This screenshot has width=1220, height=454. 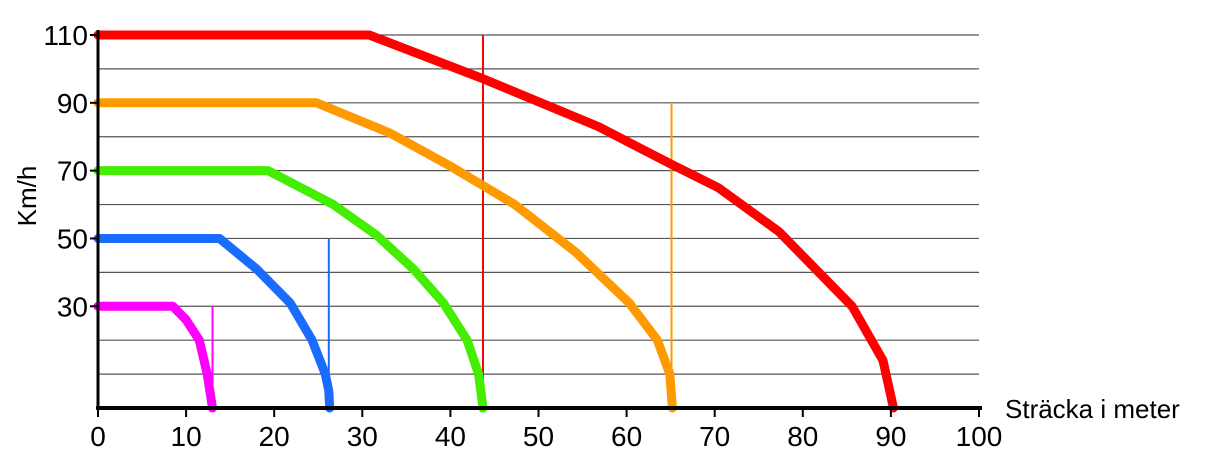 What do you see at coordinates (802, 436) in the screenshot?
I see `x-tick-label: 80` at bounding box center [802, 436].